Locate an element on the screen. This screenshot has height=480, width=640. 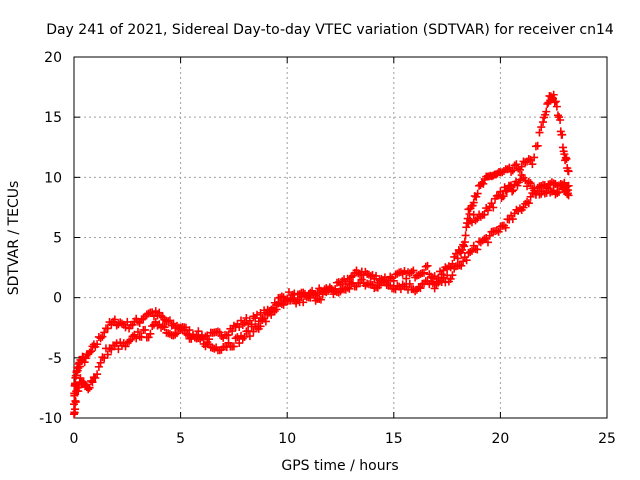
y-tick-label: 5 is located at coordinates (57, 239).